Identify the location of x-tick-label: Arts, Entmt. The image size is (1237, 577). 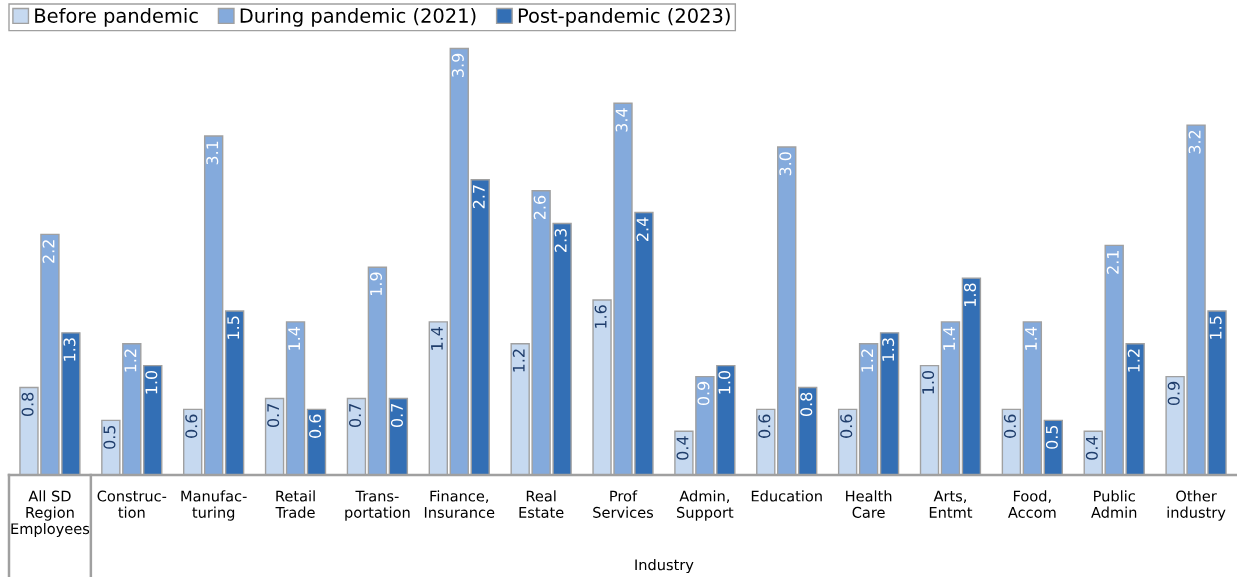
(951, 504).